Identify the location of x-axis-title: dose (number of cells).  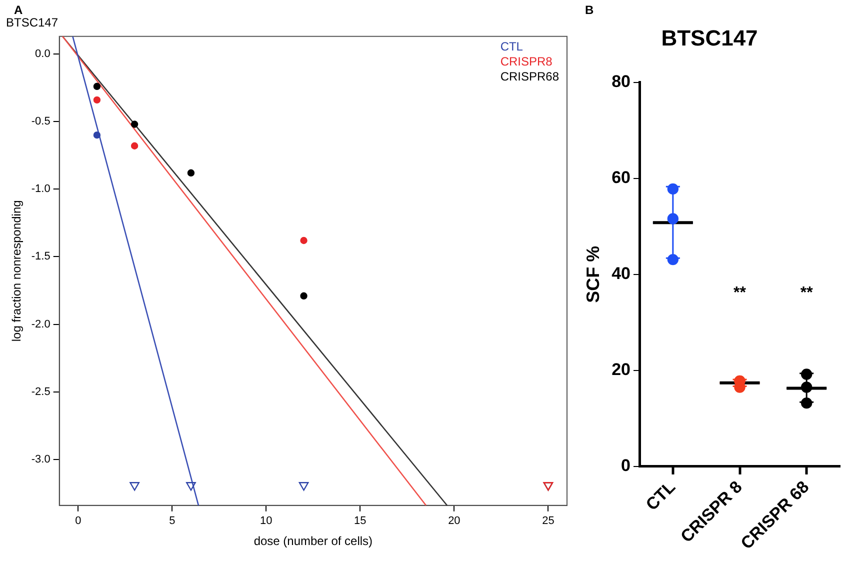
(313, 541).